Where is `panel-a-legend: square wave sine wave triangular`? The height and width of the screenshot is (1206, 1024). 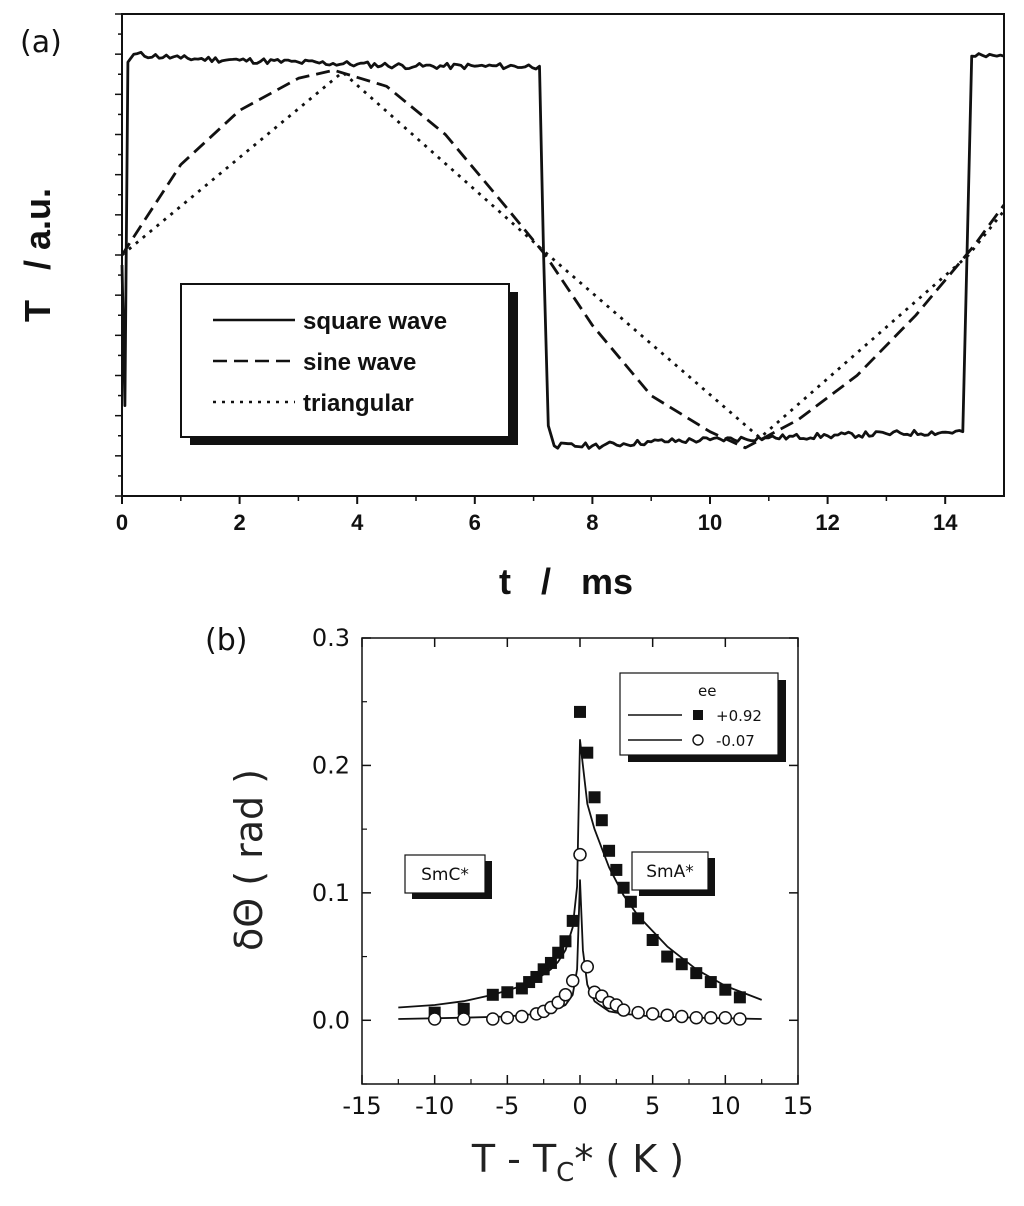 panel-a-legend: square wave sine wave triangular is located at coordinates (349, 364).